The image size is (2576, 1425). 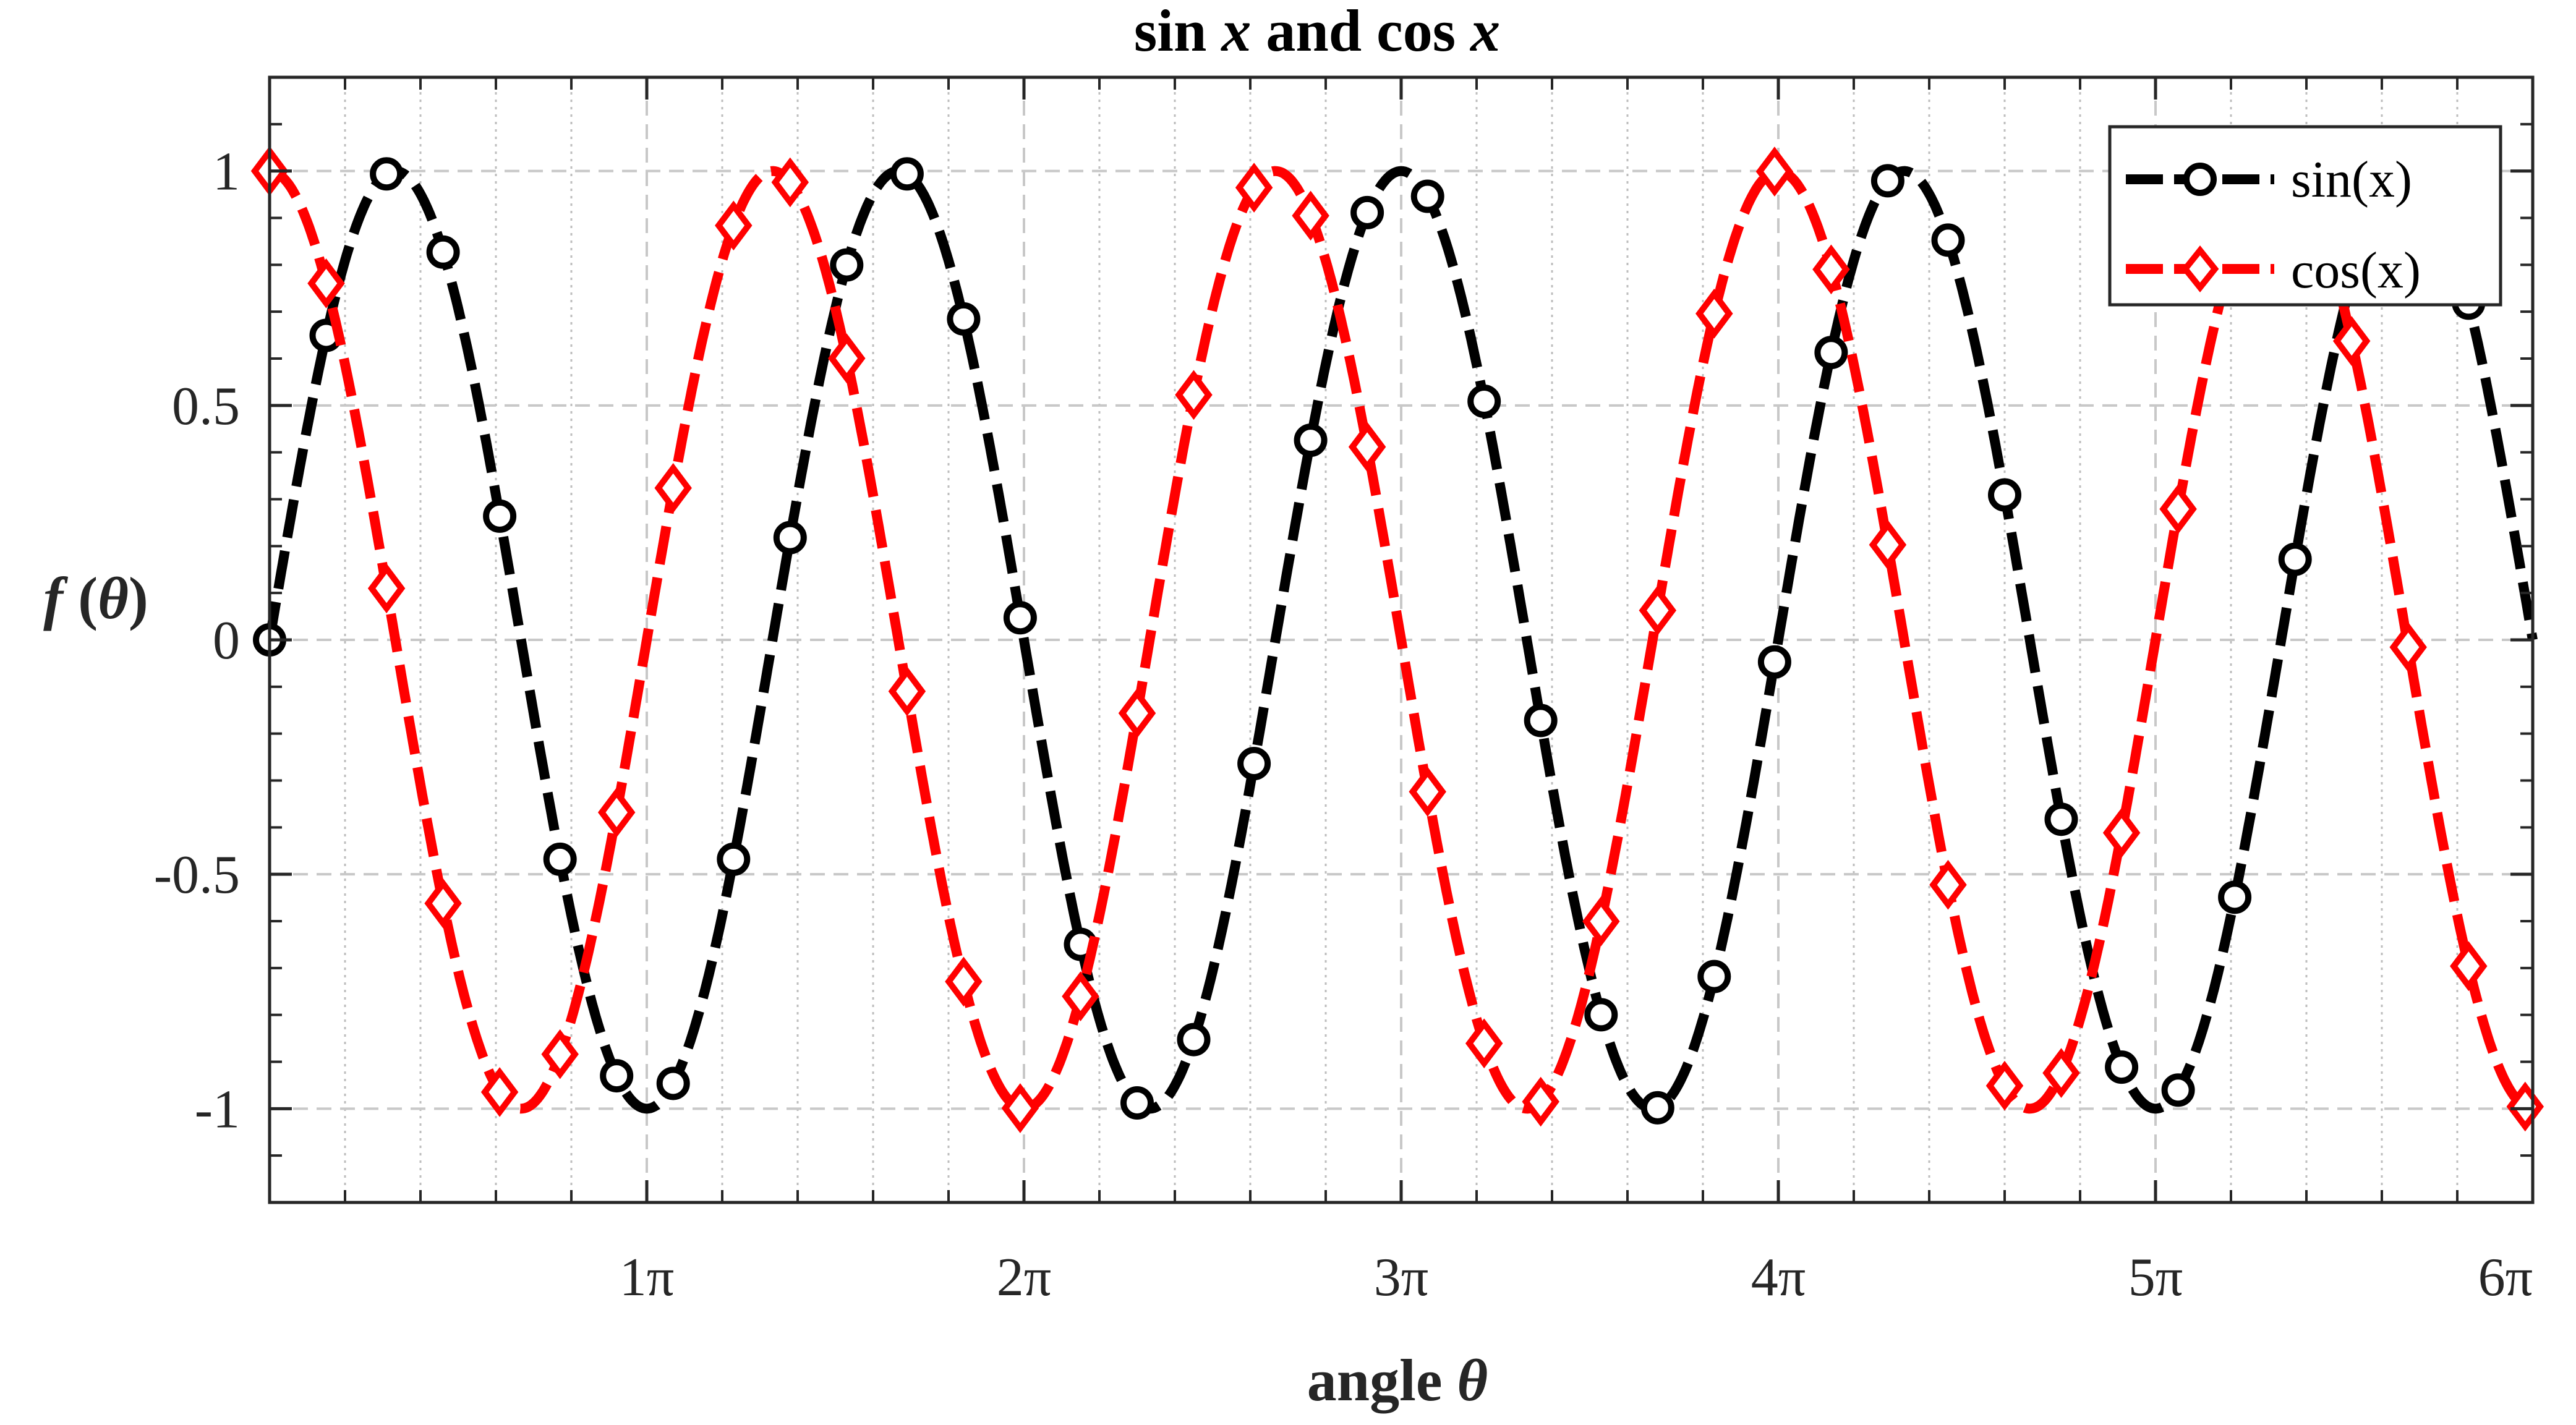 I want to click on x-tick-labels: 1π 2π 3π 4π 5π 6π, so click(x=1576, y=1278).